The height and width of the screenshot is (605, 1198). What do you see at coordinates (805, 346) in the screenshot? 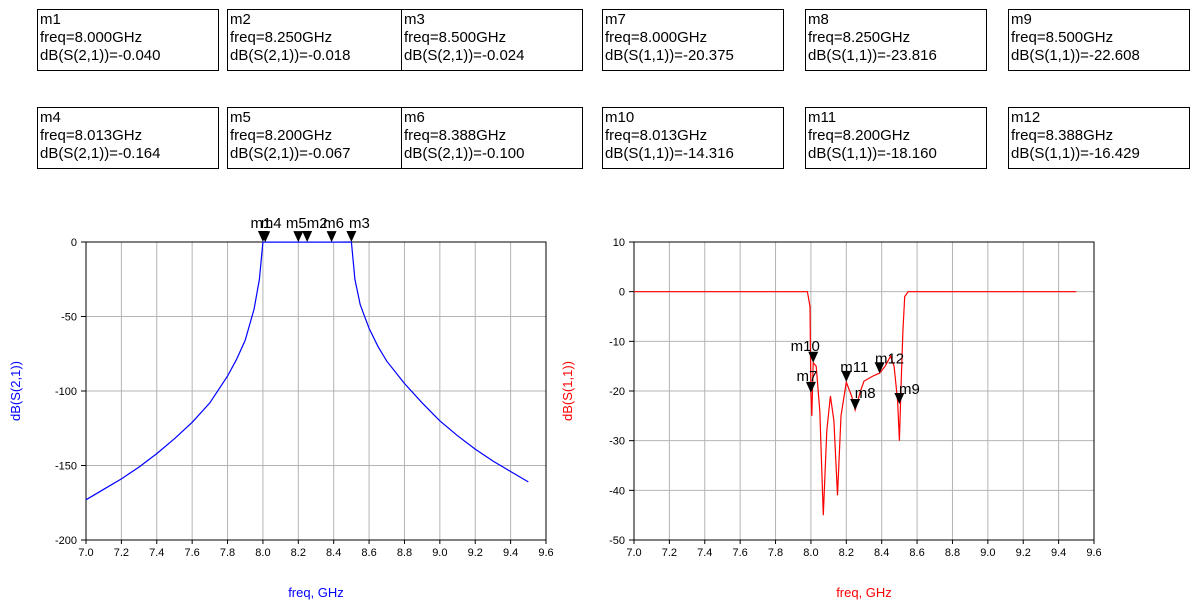
I see `marker-label-m10: m10` at bounding box center [805, 346].